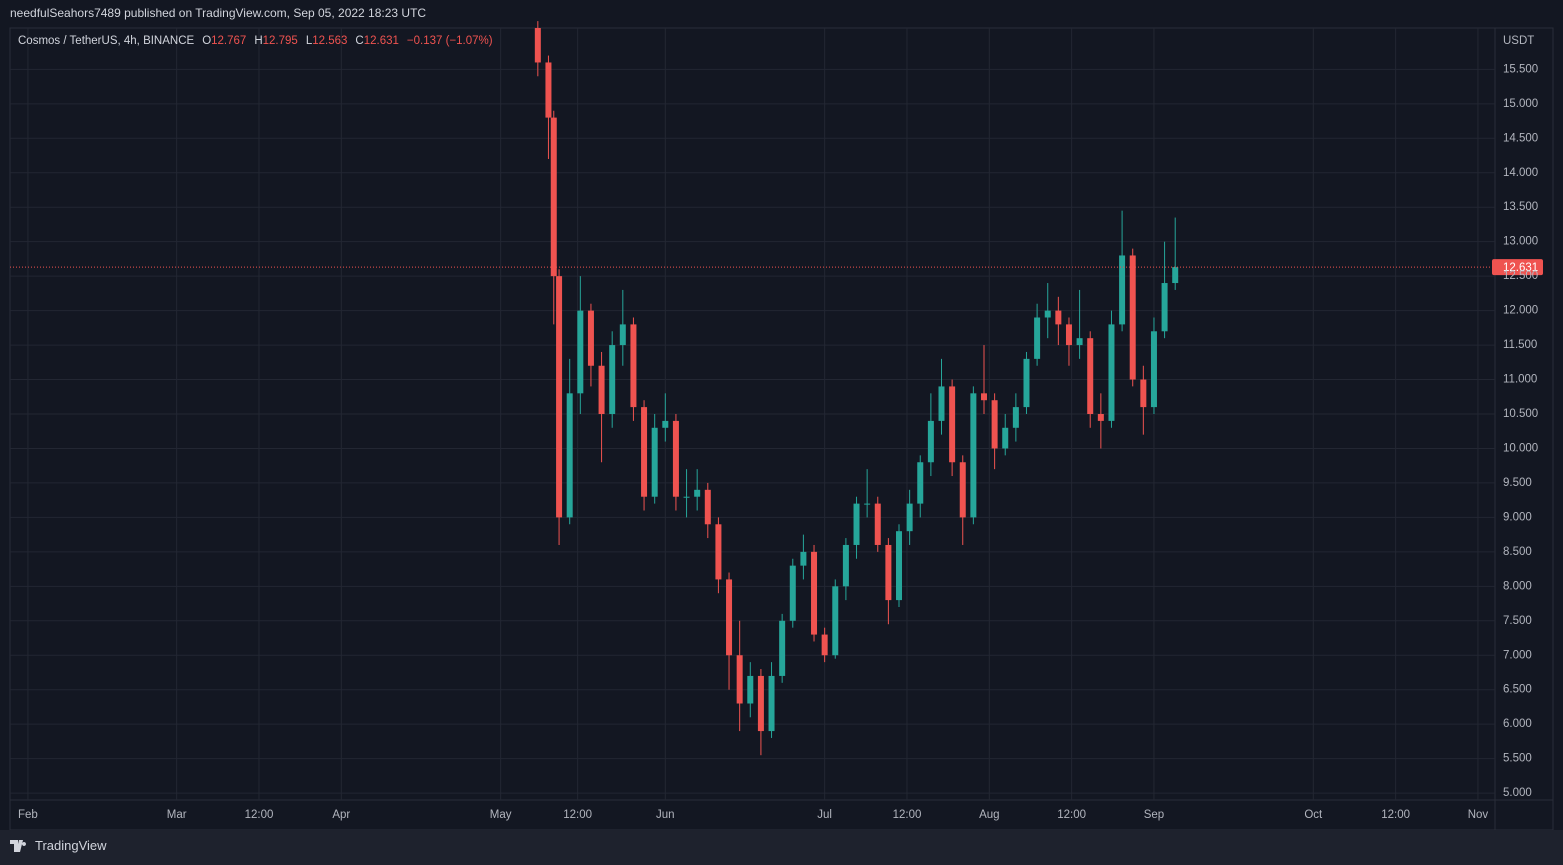 The image size is (1563, 865). I want to click on last-price-box, so click(1517, 267).